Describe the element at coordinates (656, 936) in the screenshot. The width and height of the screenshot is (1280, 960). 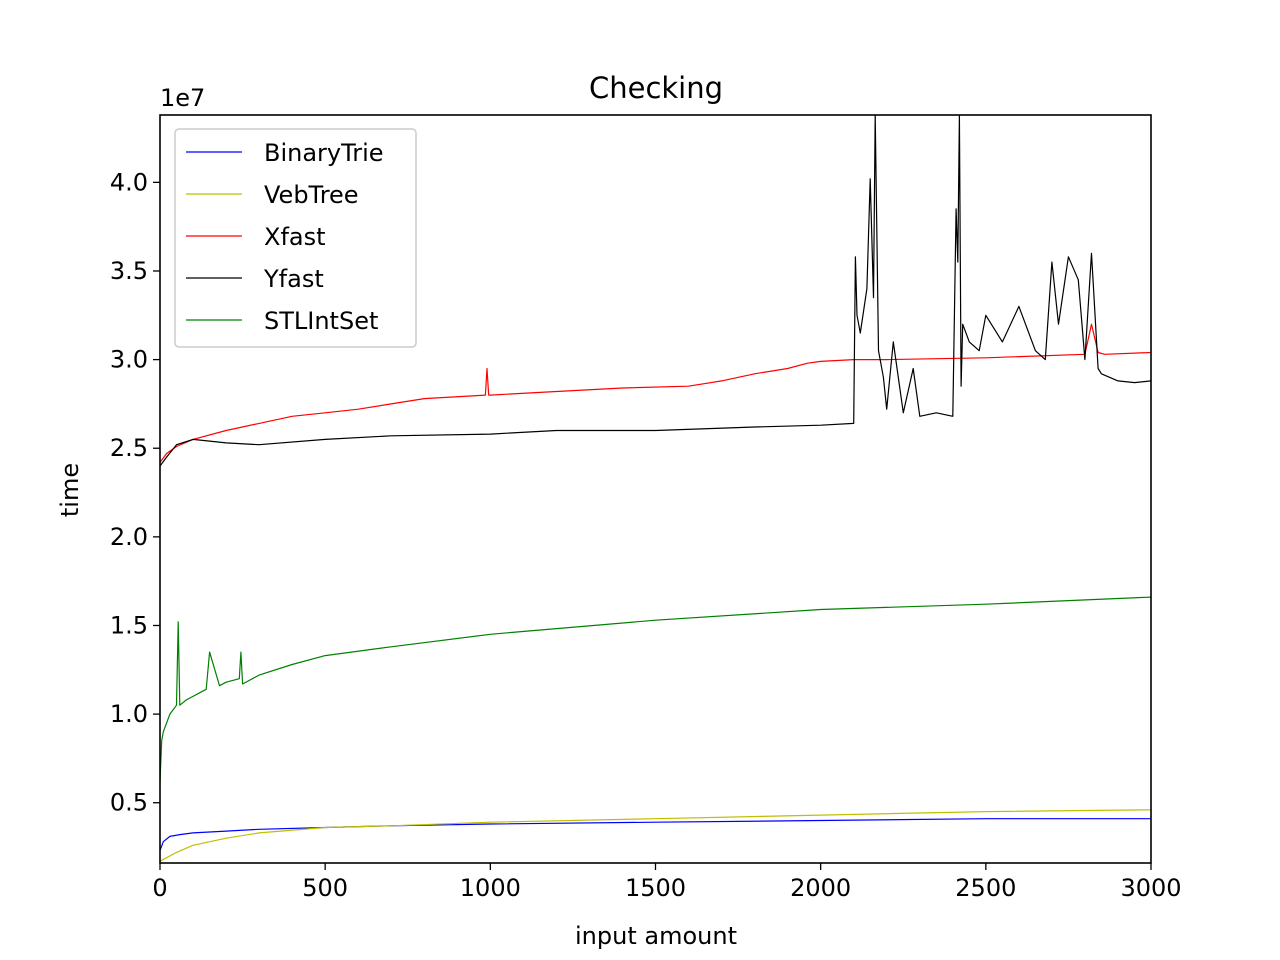
I see `x-axis-label: input amount` at that location.